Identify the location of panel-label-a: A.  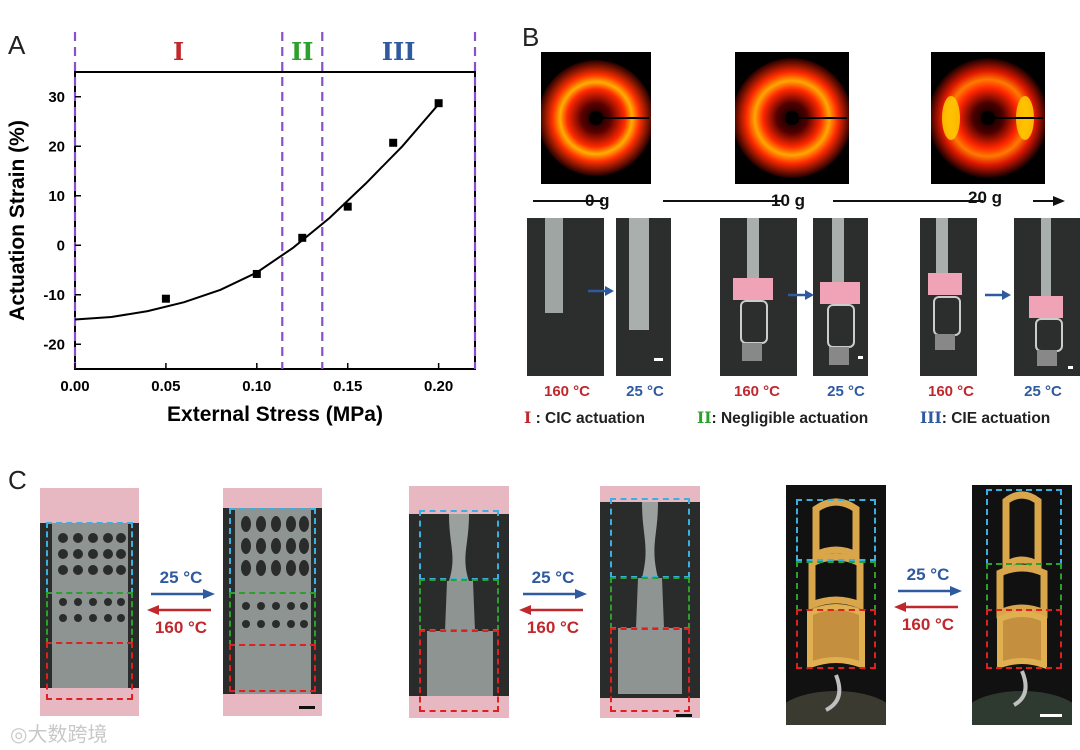
(17, 45).